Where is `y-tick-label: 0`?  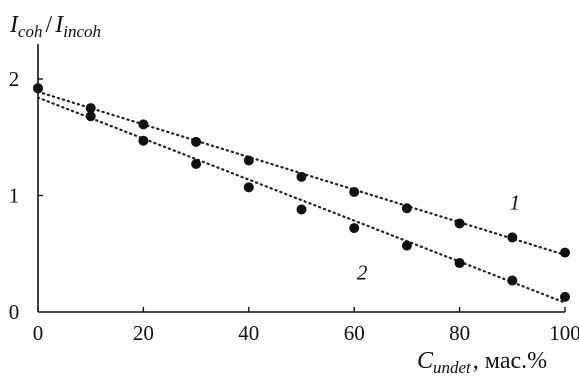 y-tick-label: 0 is located at coordinates (14, 312).